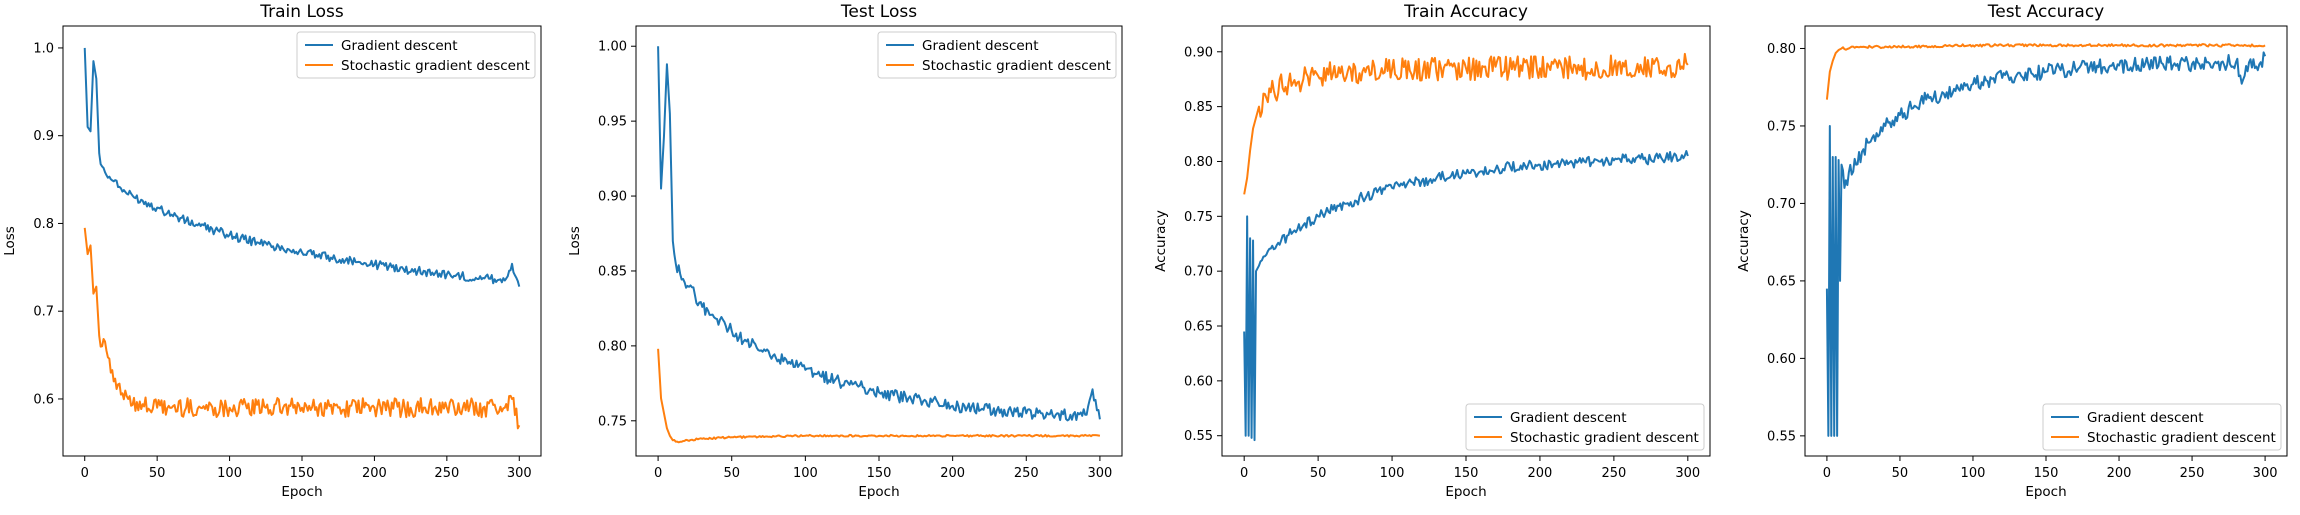 The image size is (2300, 515). I want to click on y-tick-label: 0.9, so click(43, 136).